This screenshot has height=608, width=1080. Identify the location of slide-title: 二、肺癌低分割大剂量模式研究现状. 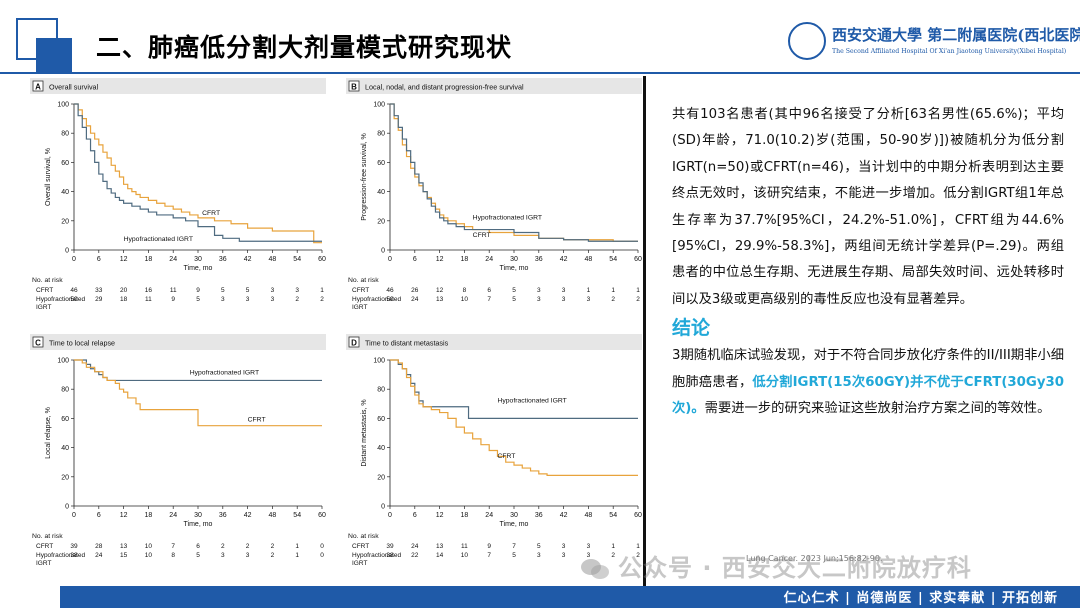
(304, 47).